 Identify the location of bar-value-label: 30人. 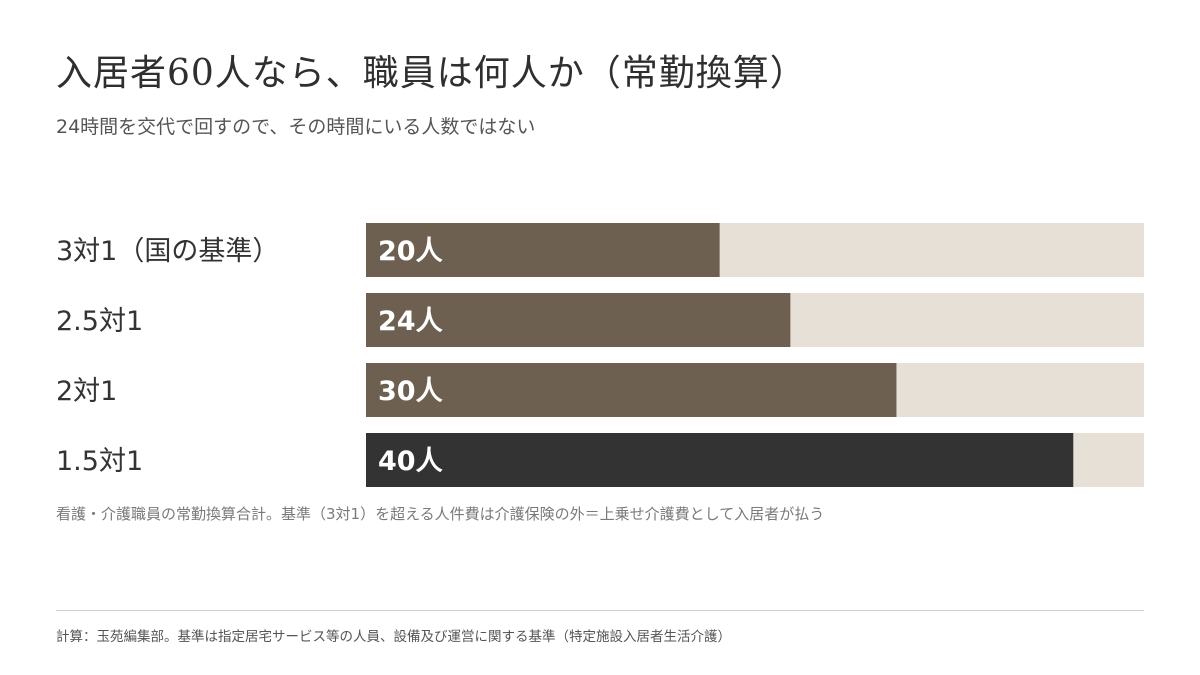
(410, 391).